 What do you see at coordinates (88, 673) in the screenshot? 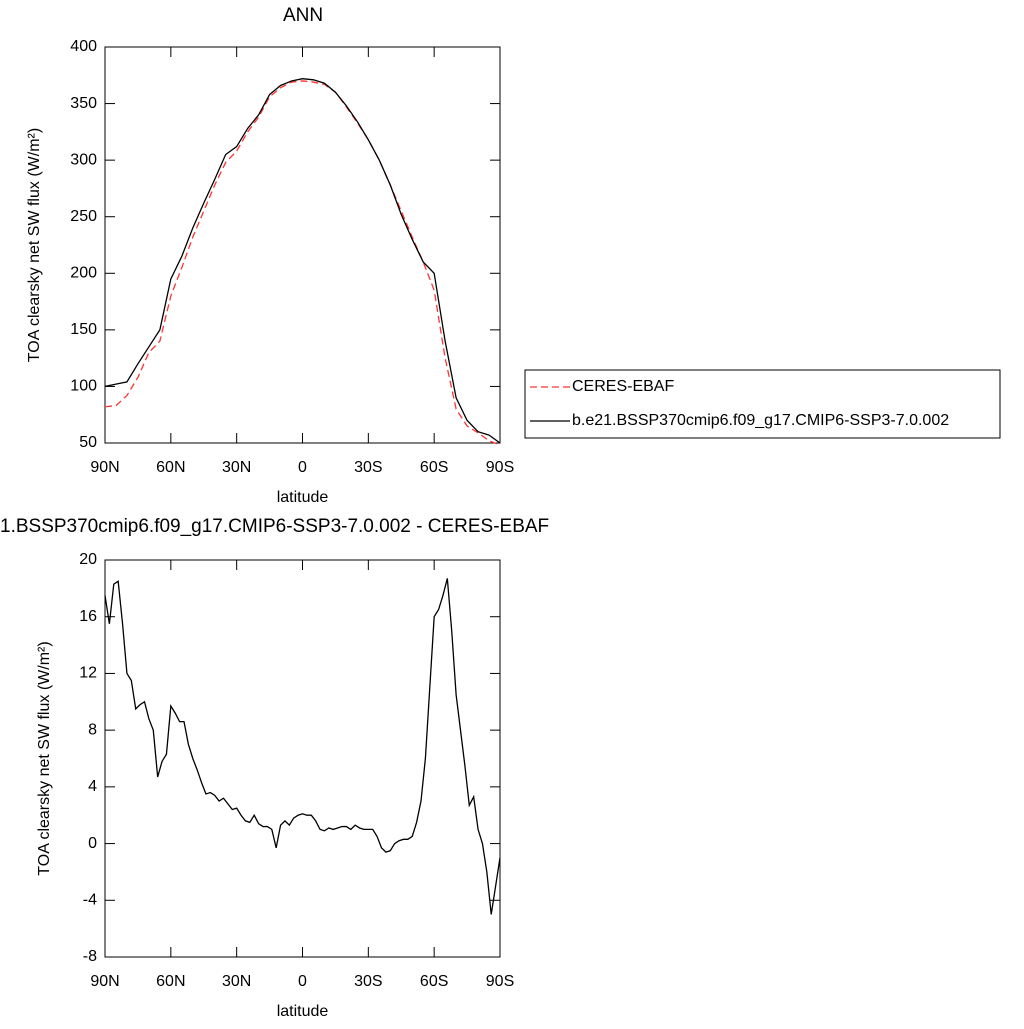
I see `y-tick-label: 12` at bounding box center [88, 673].